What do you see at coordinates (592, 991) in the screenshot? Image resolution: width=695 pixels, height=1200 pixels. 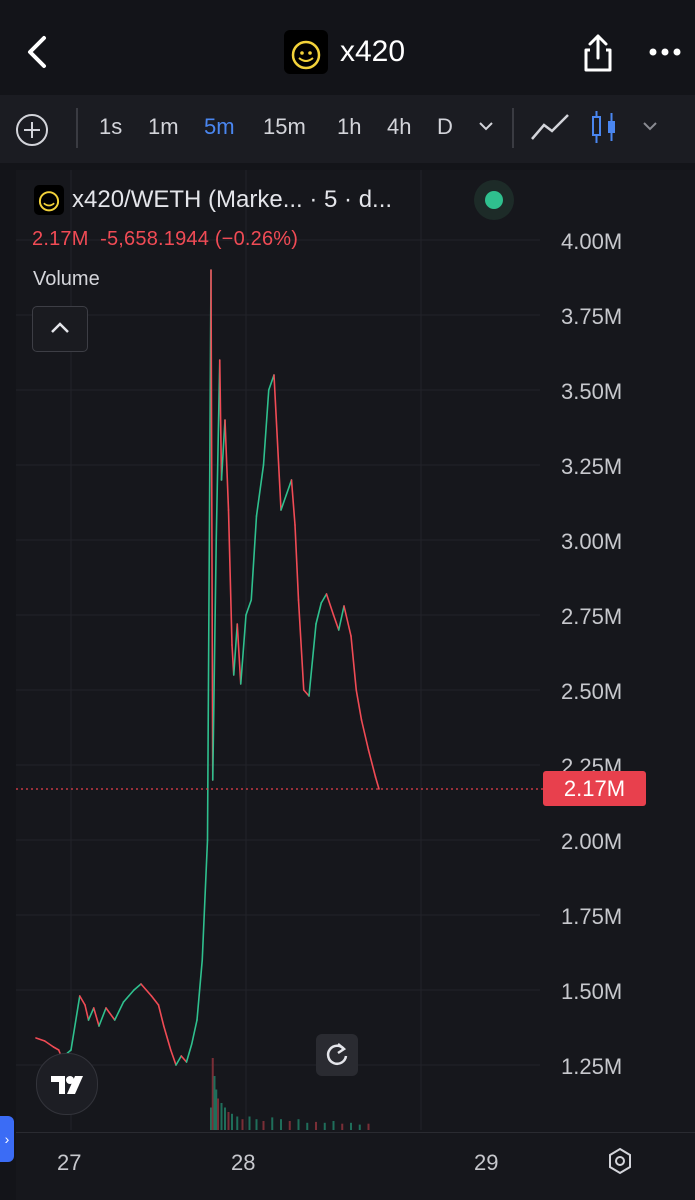 I see `y-tick-label: 1.50M` at bounding box center [592, 991].